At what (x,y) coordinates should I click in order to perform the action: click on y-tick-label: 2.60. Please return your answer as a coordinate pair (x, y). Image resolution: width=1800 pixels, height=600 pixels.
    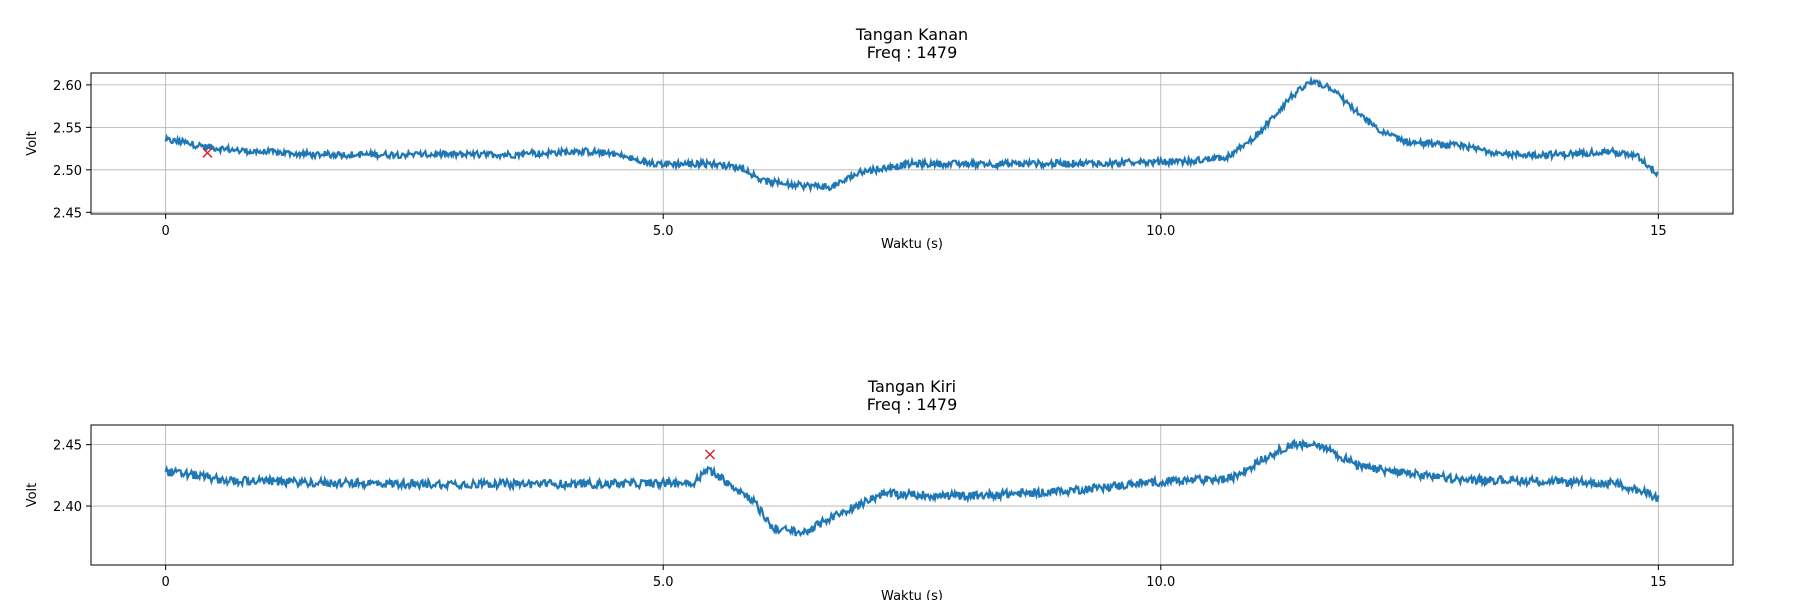
    Looking at the image, I should click on (67, 86).